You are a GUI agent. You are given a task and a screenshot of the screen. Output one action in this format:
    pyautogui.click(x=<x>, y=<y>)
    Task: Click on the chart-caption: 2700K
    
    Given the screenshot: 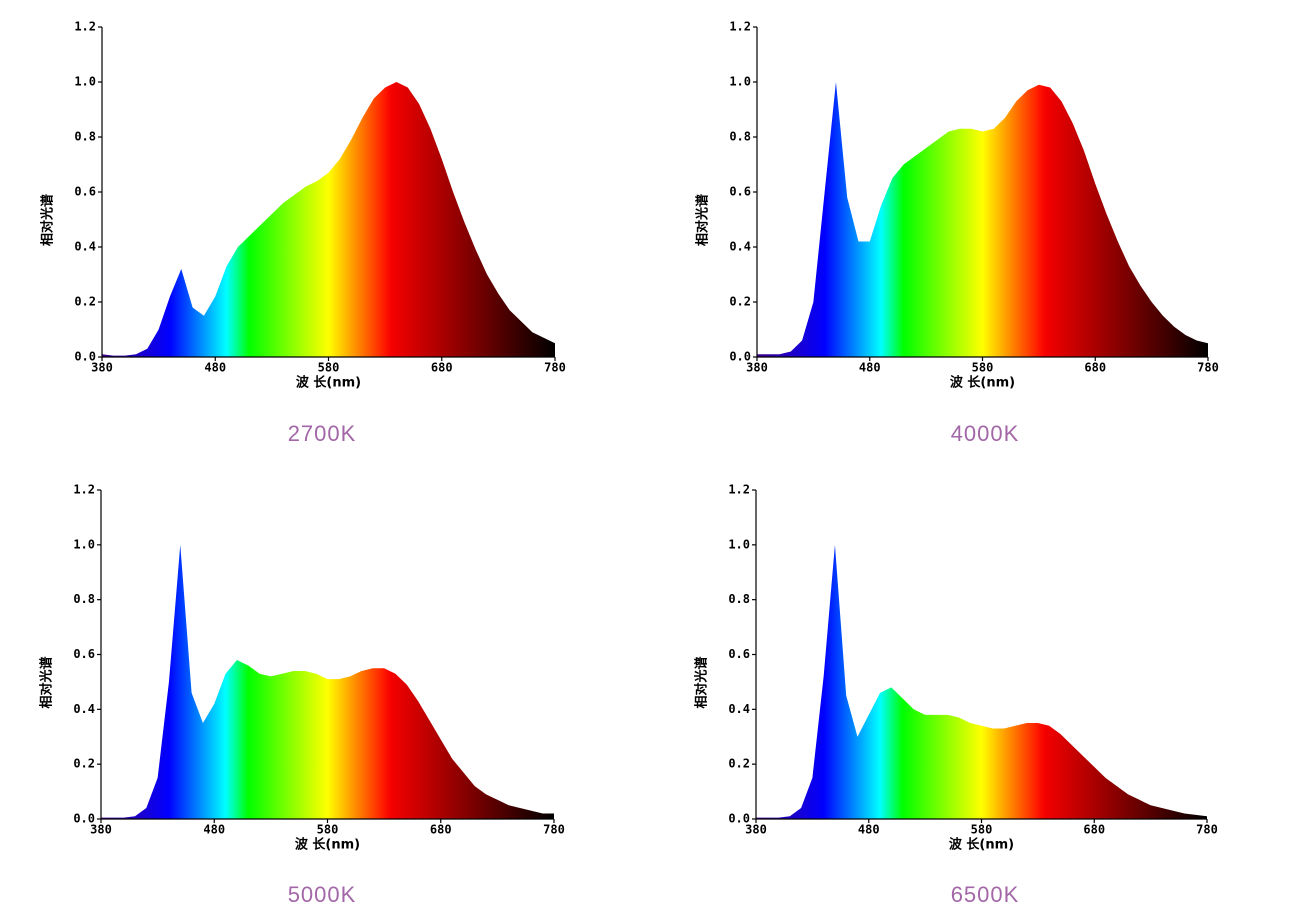 What is the action you would take?
    pyautogui.click(x=322, y=433)
    